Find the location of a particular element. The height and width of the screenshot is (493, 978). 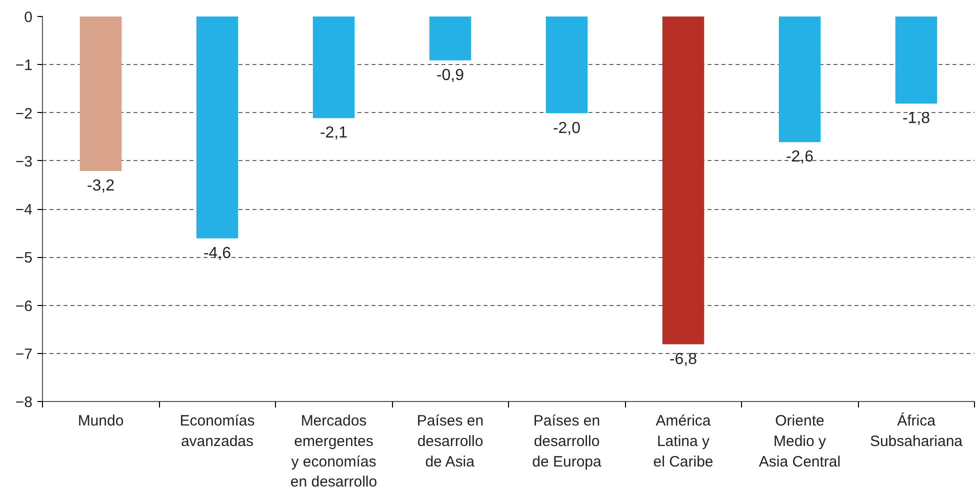

x-tick-label: Oriente Medio y Asia Central is located at coordinates (799, 441).